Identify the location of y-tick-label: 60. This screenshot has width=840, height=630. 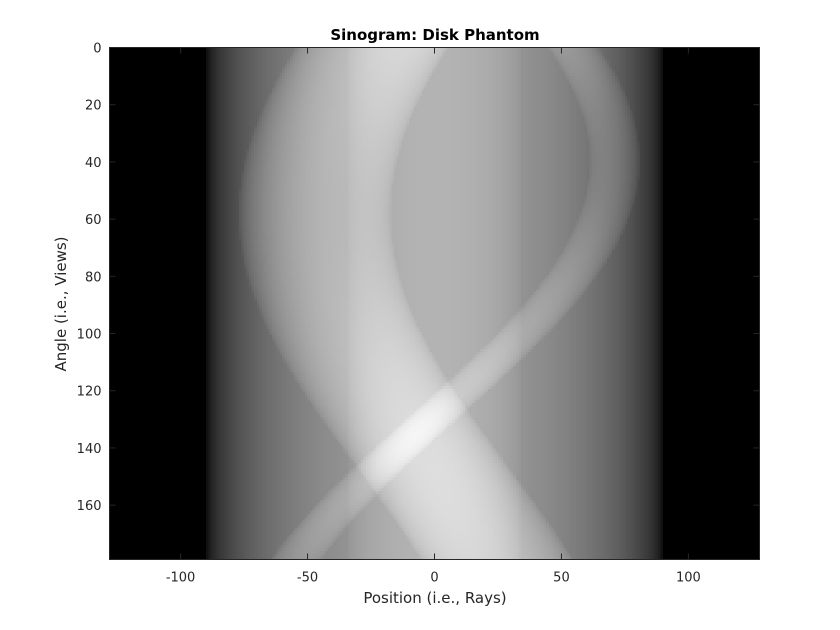
(93, 220).